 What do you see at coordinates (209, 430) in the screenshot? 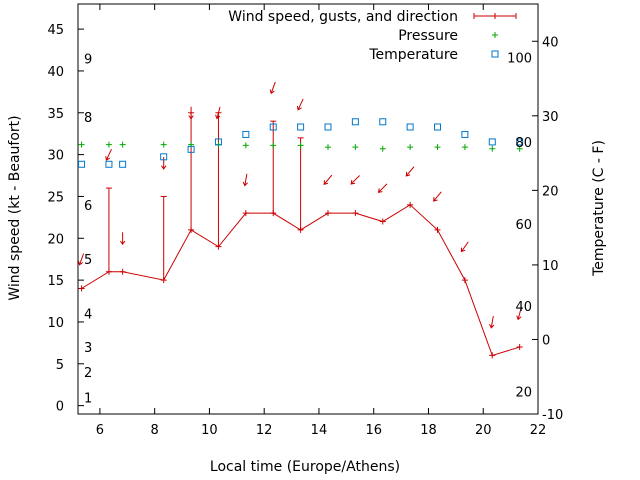
I see `x-tick-label: 10` at bounding box center [209, 430].